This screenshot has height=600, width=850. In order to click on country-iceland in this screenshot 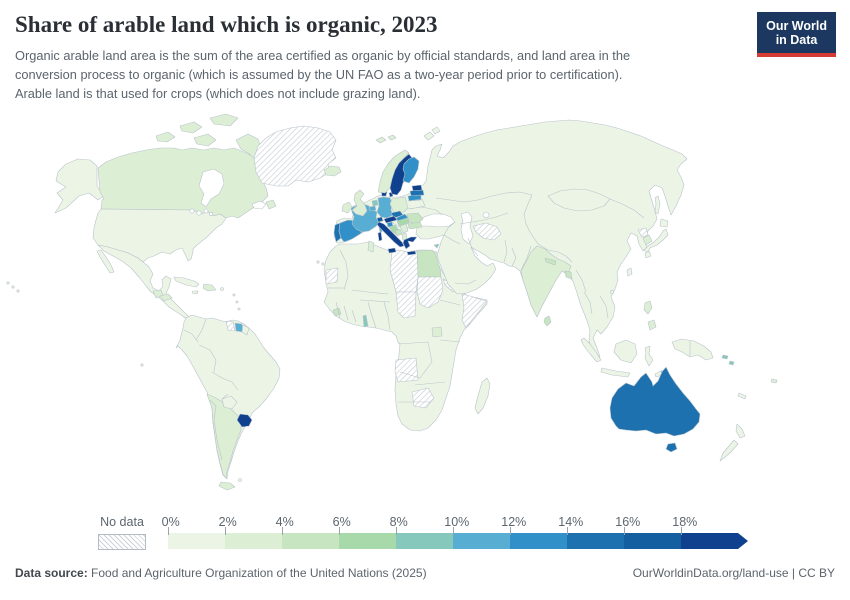, I will do `click(332, 171)`.